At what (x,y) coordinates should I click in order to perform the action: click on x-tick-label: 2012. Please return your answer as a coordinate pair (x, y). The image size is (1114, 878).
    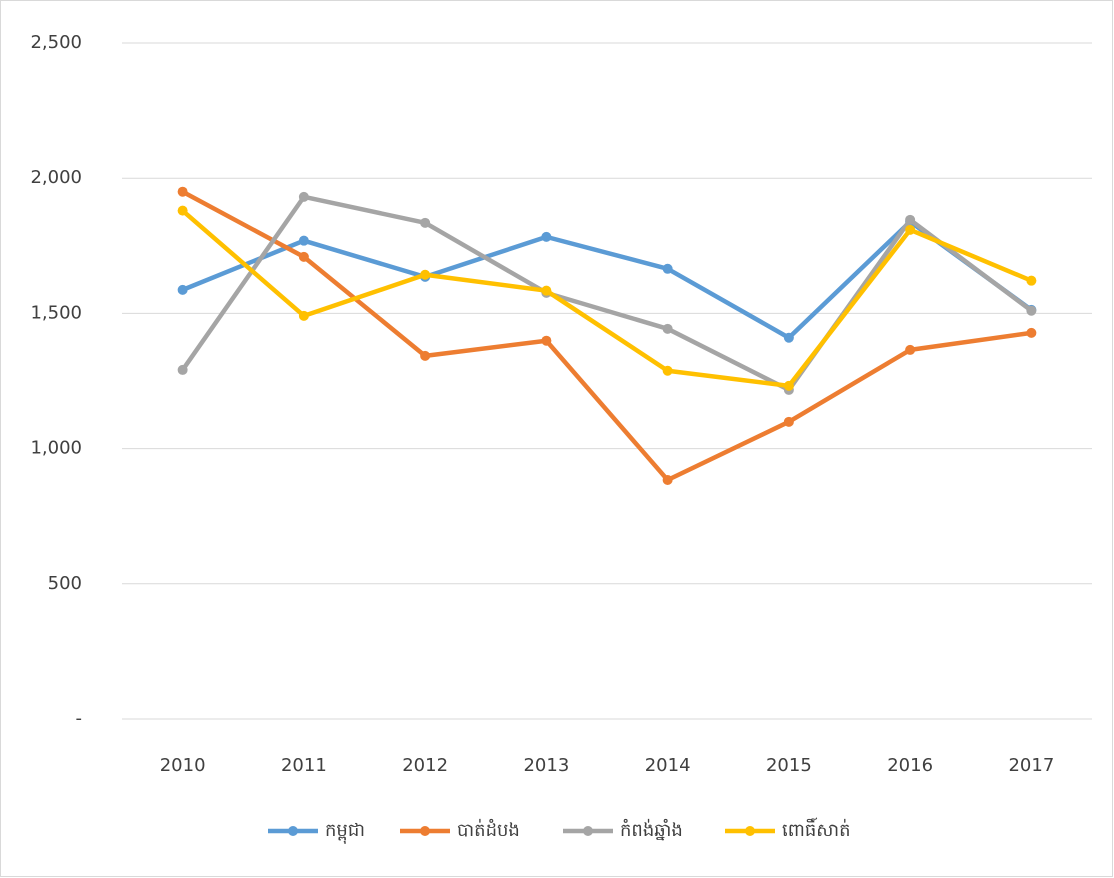
    Looking at the image, I should click on (425, 765).